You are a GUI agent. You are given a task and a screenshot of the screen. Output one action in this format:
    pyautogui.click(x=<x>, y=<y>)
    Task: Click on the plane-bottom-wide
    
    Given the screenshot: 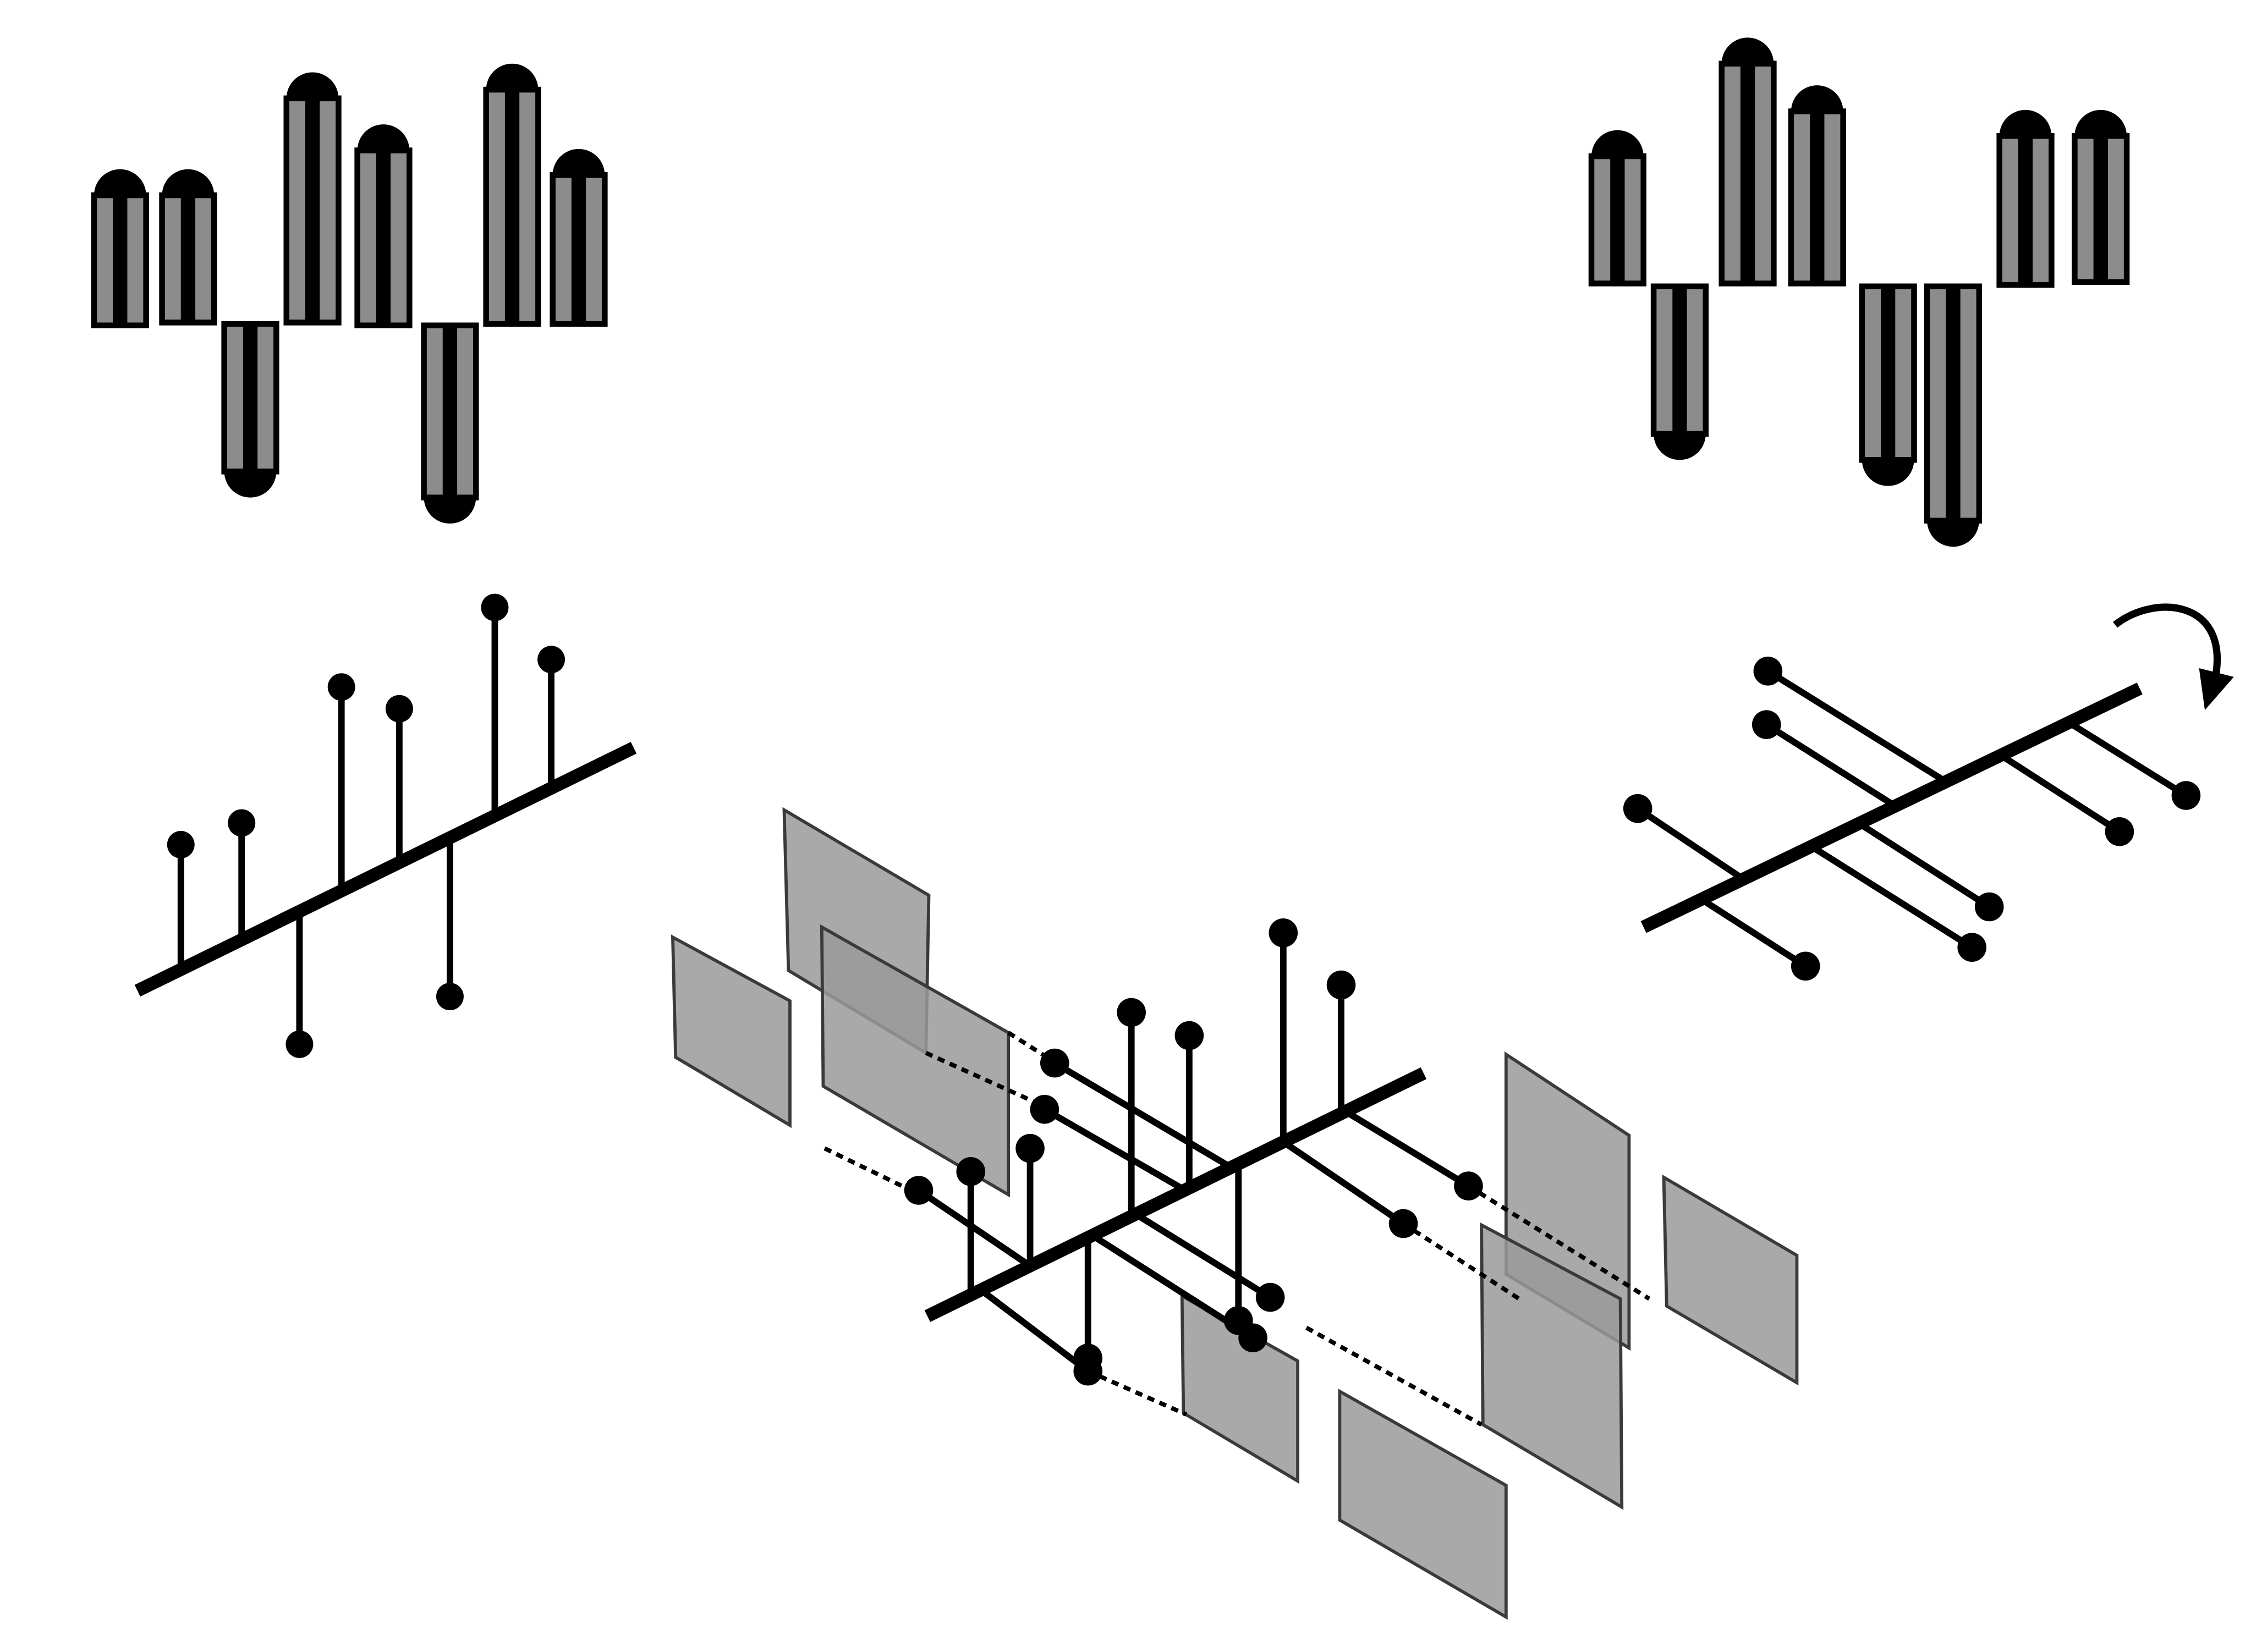 What is the action you would take?
    pyautogui.click(x=1423, y=1504)
    